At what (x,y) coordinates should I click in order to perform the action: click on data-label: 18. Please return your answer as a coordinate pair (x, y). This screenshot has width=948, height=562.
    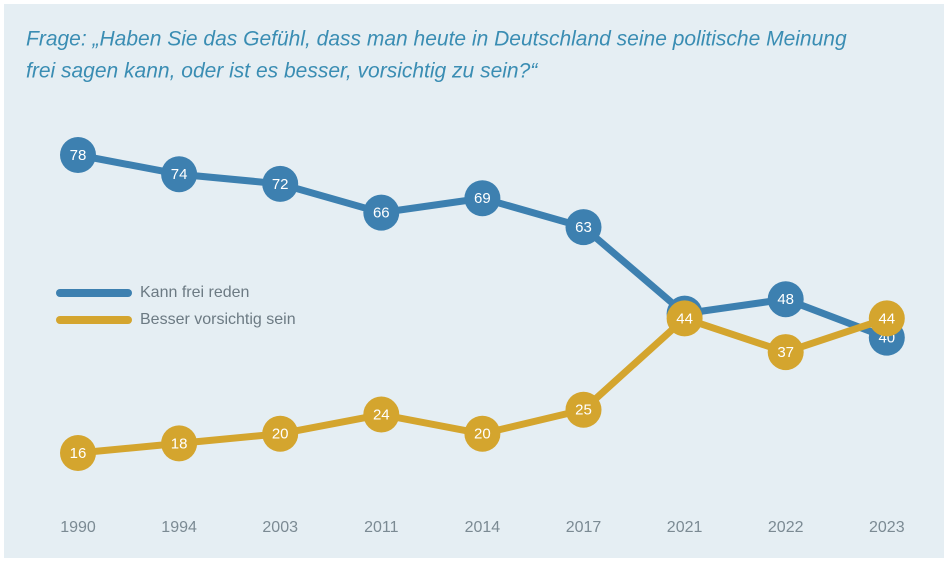
    Looking at the image, I should click on (179, 443).